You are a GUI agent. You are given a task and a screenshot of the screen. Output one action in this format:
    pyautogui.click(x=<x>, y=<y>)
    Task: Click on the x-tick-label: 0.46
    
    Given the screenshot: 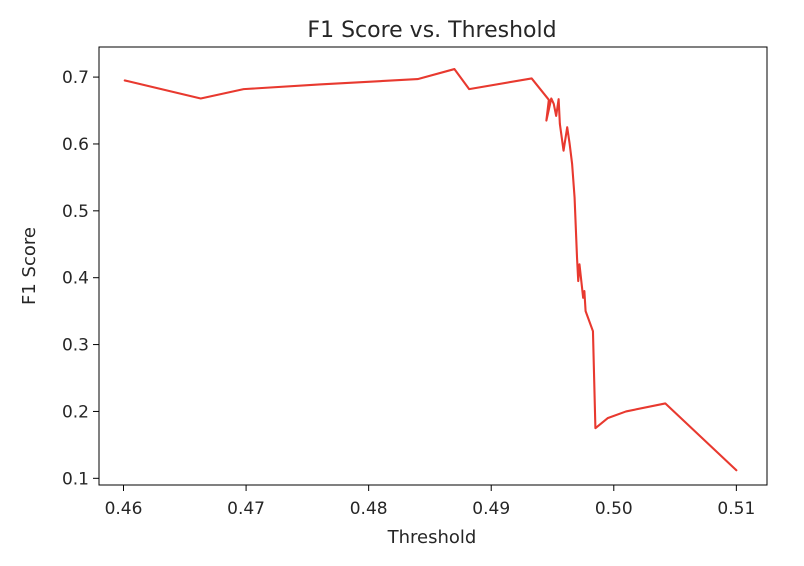 What is the action you would take?
    pyautogui.click(x=124, y=509)
    